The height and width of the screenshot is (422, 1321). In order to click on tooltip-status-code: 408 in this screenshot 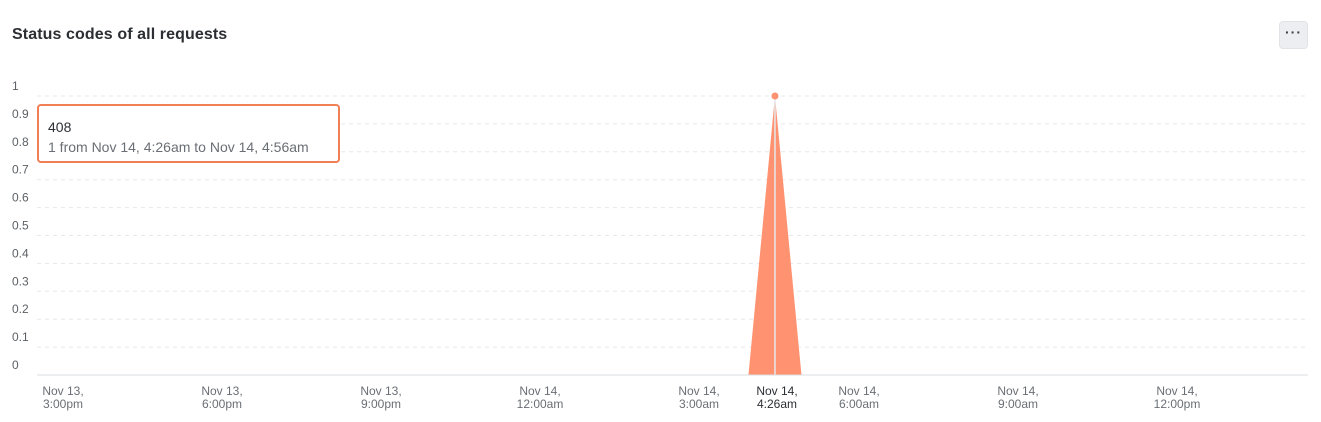, I will do `click(60, 127)`.